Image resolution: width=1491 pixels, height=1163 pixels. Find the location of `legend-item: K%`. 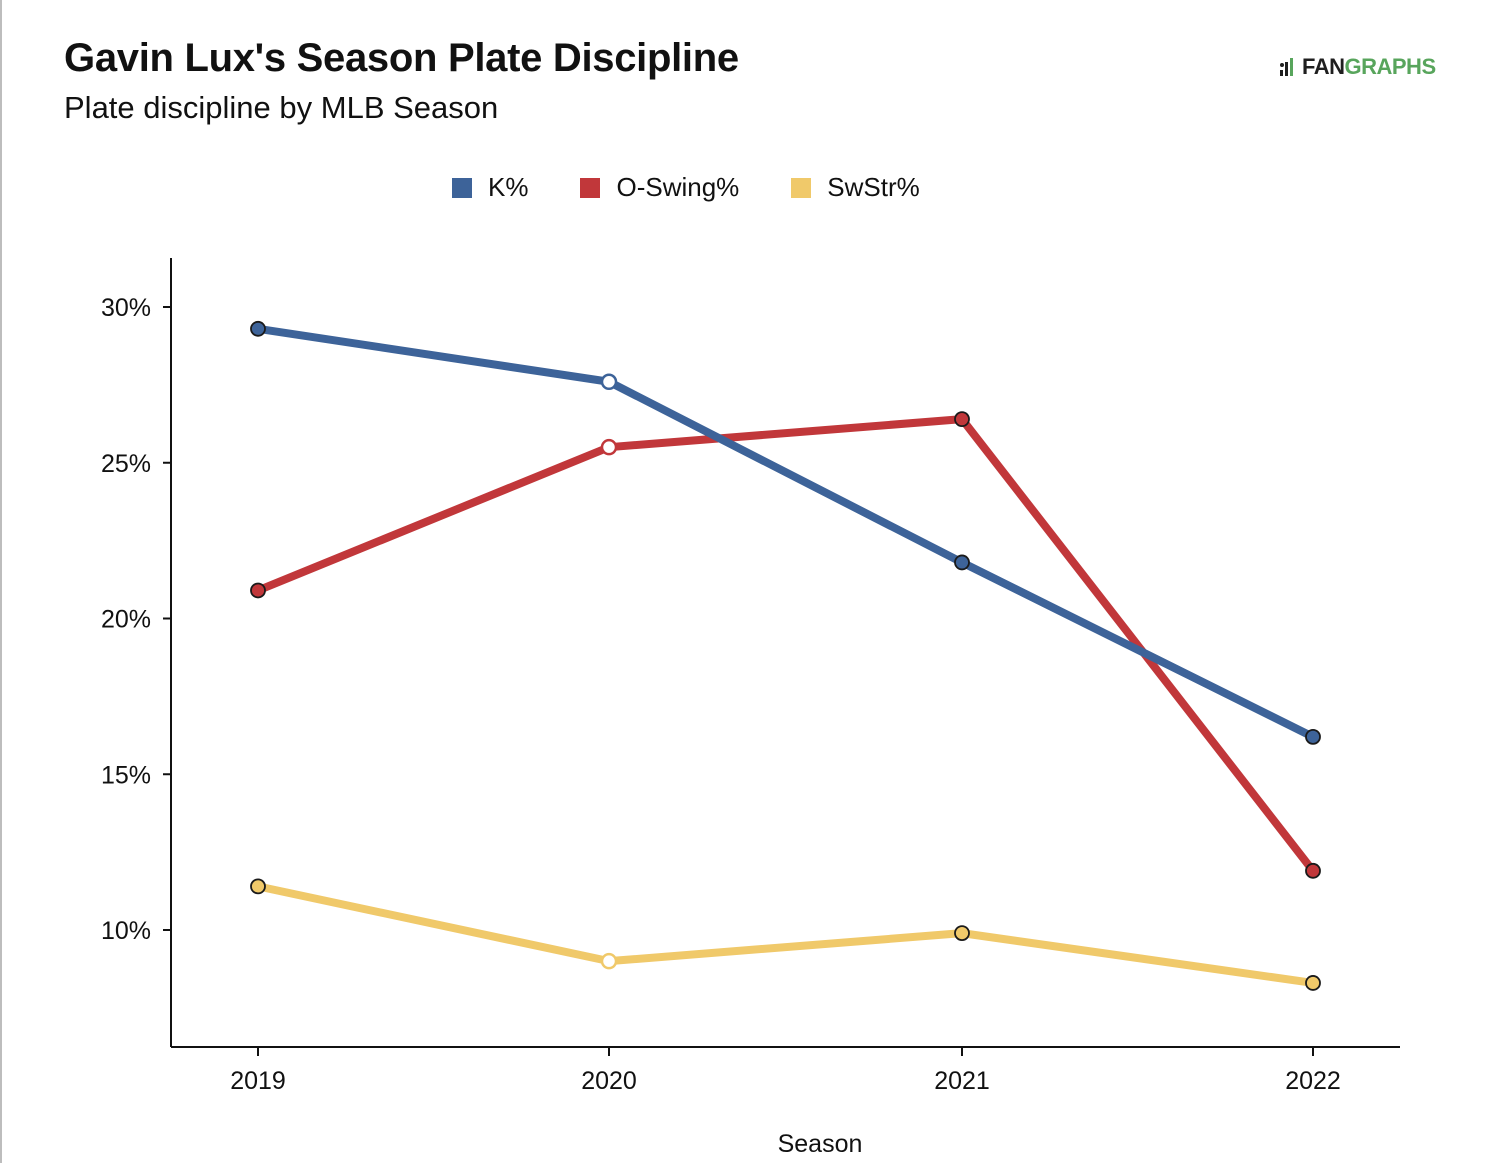

legend-item: K% is located at coordinates (490, 187).